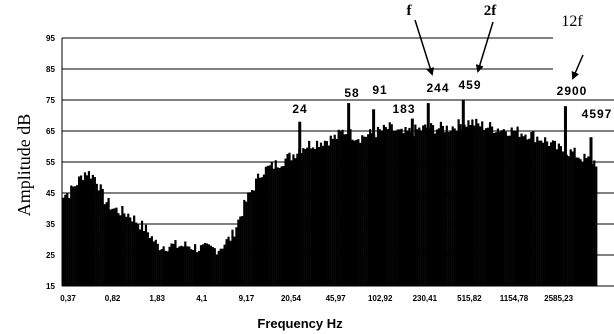 This screenshot has height=334, width=614. Describe the element at coordinates (495, 41) in the screenshot. I see `harmonic-annotations: f 2f 12f` at that location.